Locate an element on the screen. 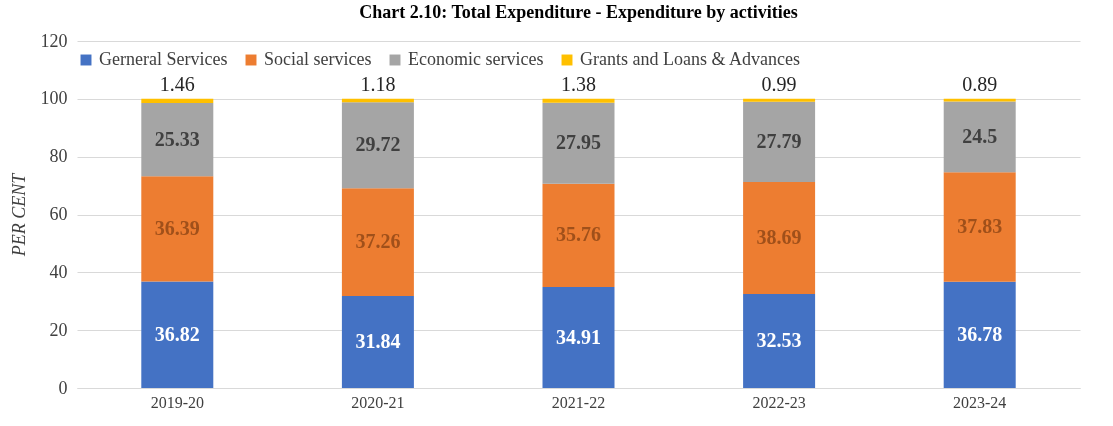 Image resolution: width=1113 pixels, height=426 pixels. data-label: 1.38 is located at coordinates (578, 83).